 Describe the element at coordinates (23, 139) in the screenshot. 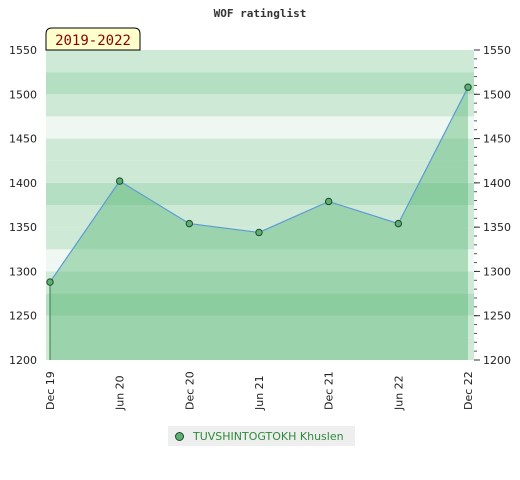

I see `y-tick-label-left: 1450` at that location.